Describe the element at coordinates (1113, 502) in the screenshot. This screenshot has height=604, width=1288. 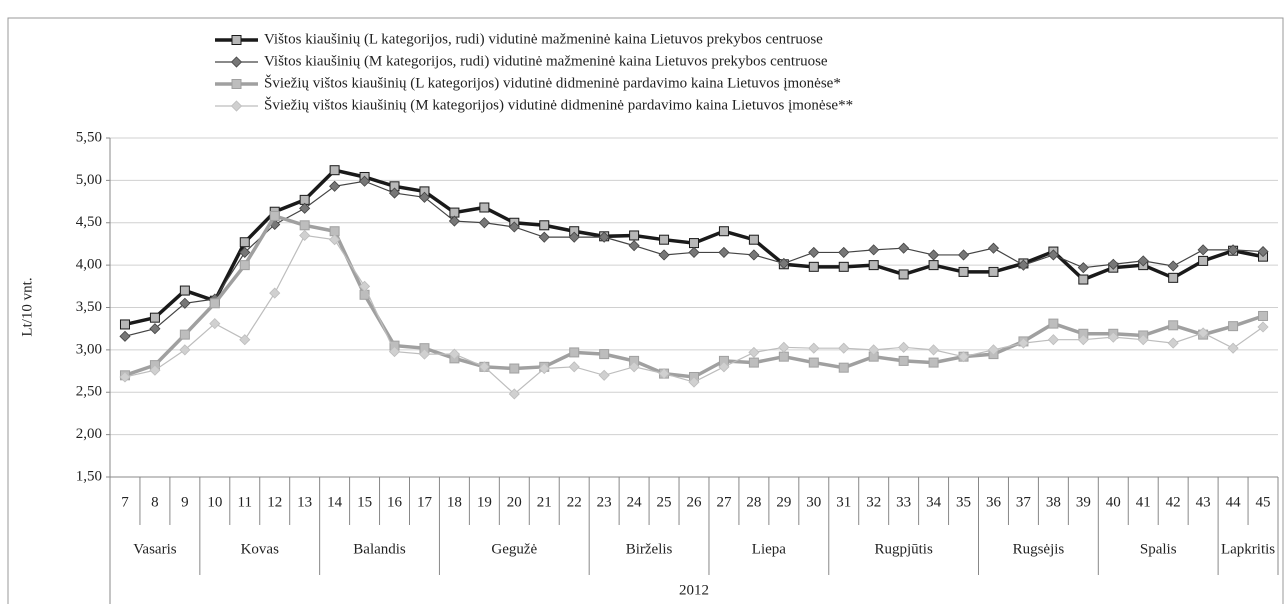
I see `x-tick-label: 40` at that location.